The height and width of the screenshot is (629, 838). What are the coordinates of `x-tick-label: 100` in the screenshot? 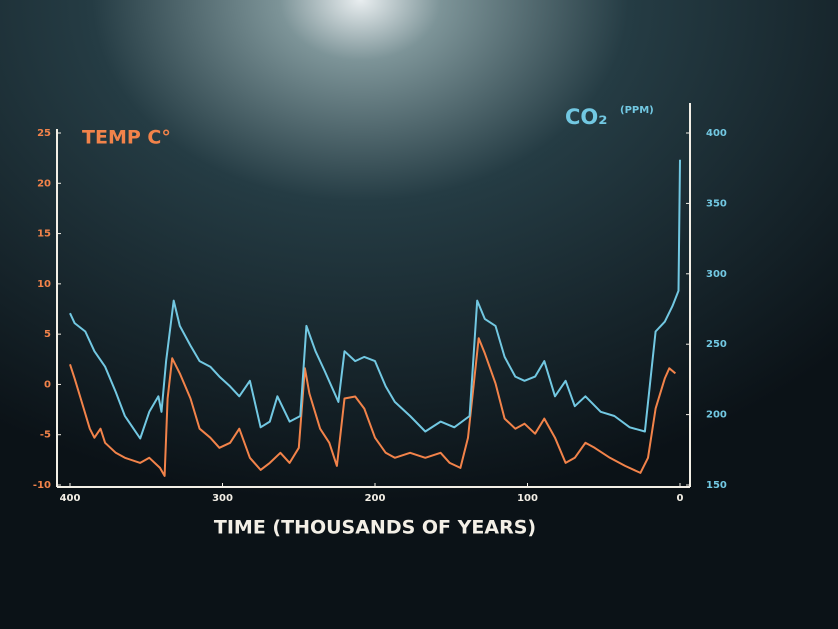 It's located at (527, 498).